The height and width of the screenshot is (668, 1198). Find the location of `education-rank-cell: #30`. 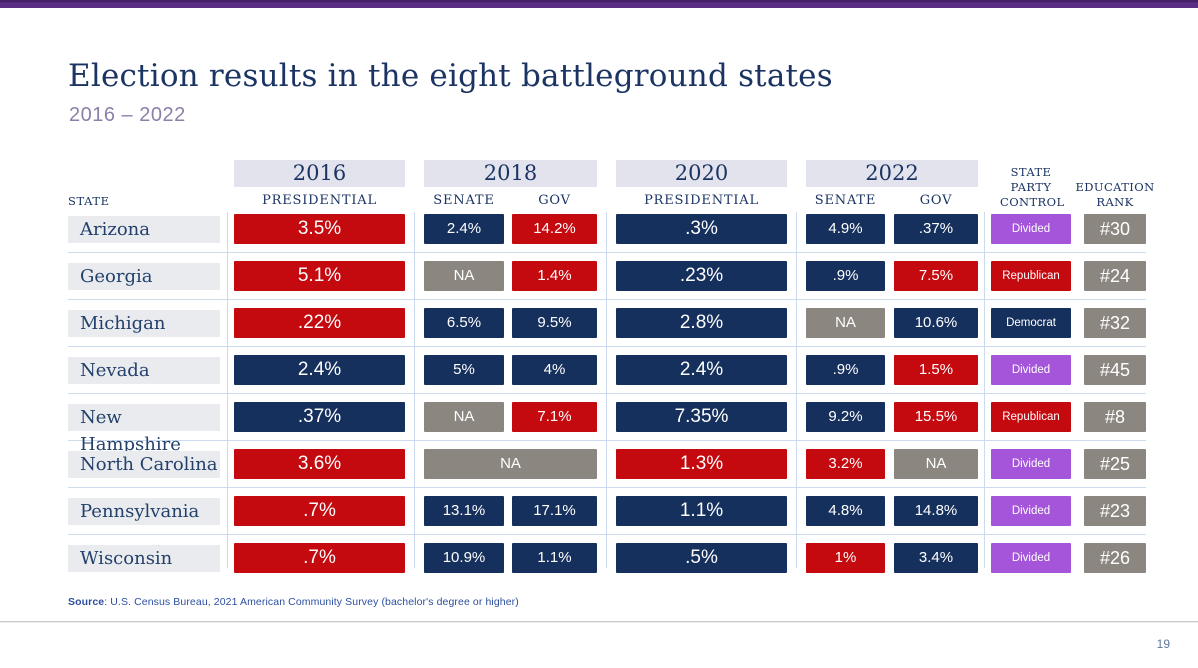

education-rank-cell: #30 is located at coordinates (1115, 229).